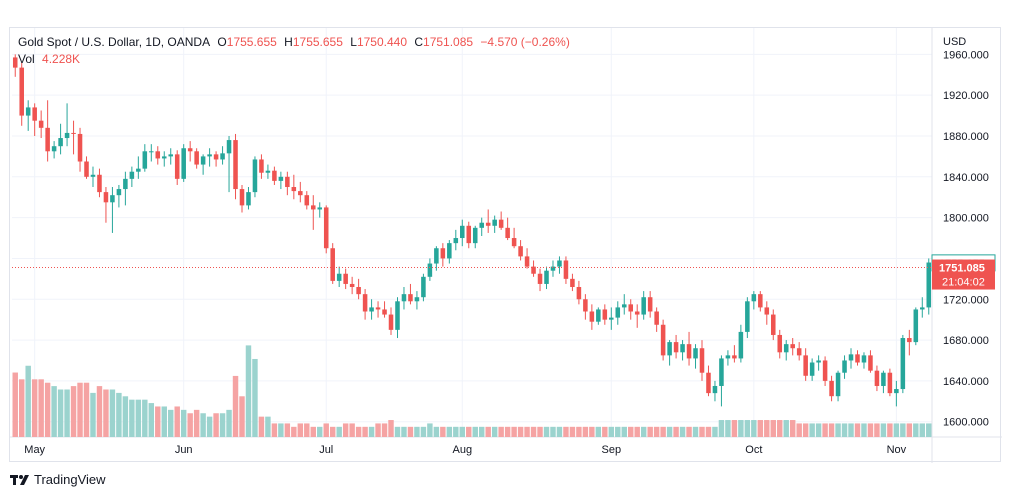 The image size is (1012, 498). I want to click on y-tick-label: 1800.000, so click(966, 219).